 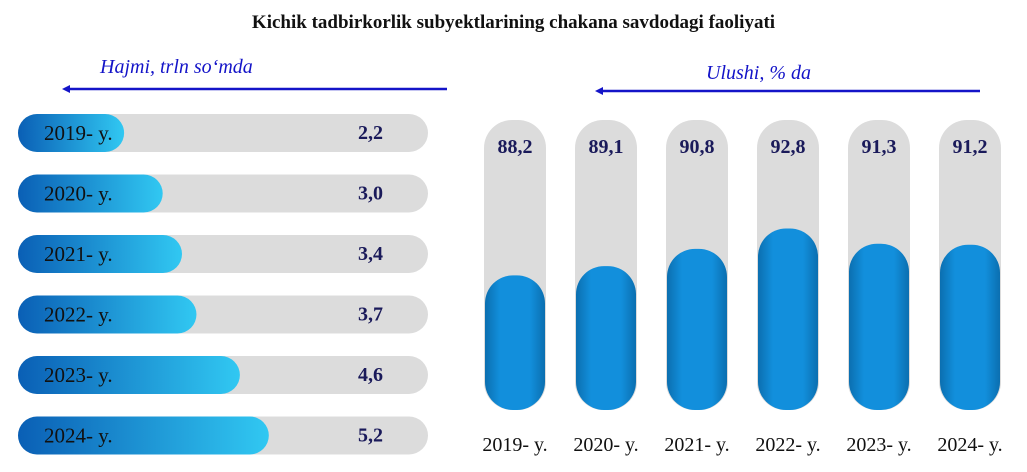 What do you see at coordinates (605, 445) in the screenshot?
I see `column-category-label: 2020- y.` at bounding box center [605, 445].